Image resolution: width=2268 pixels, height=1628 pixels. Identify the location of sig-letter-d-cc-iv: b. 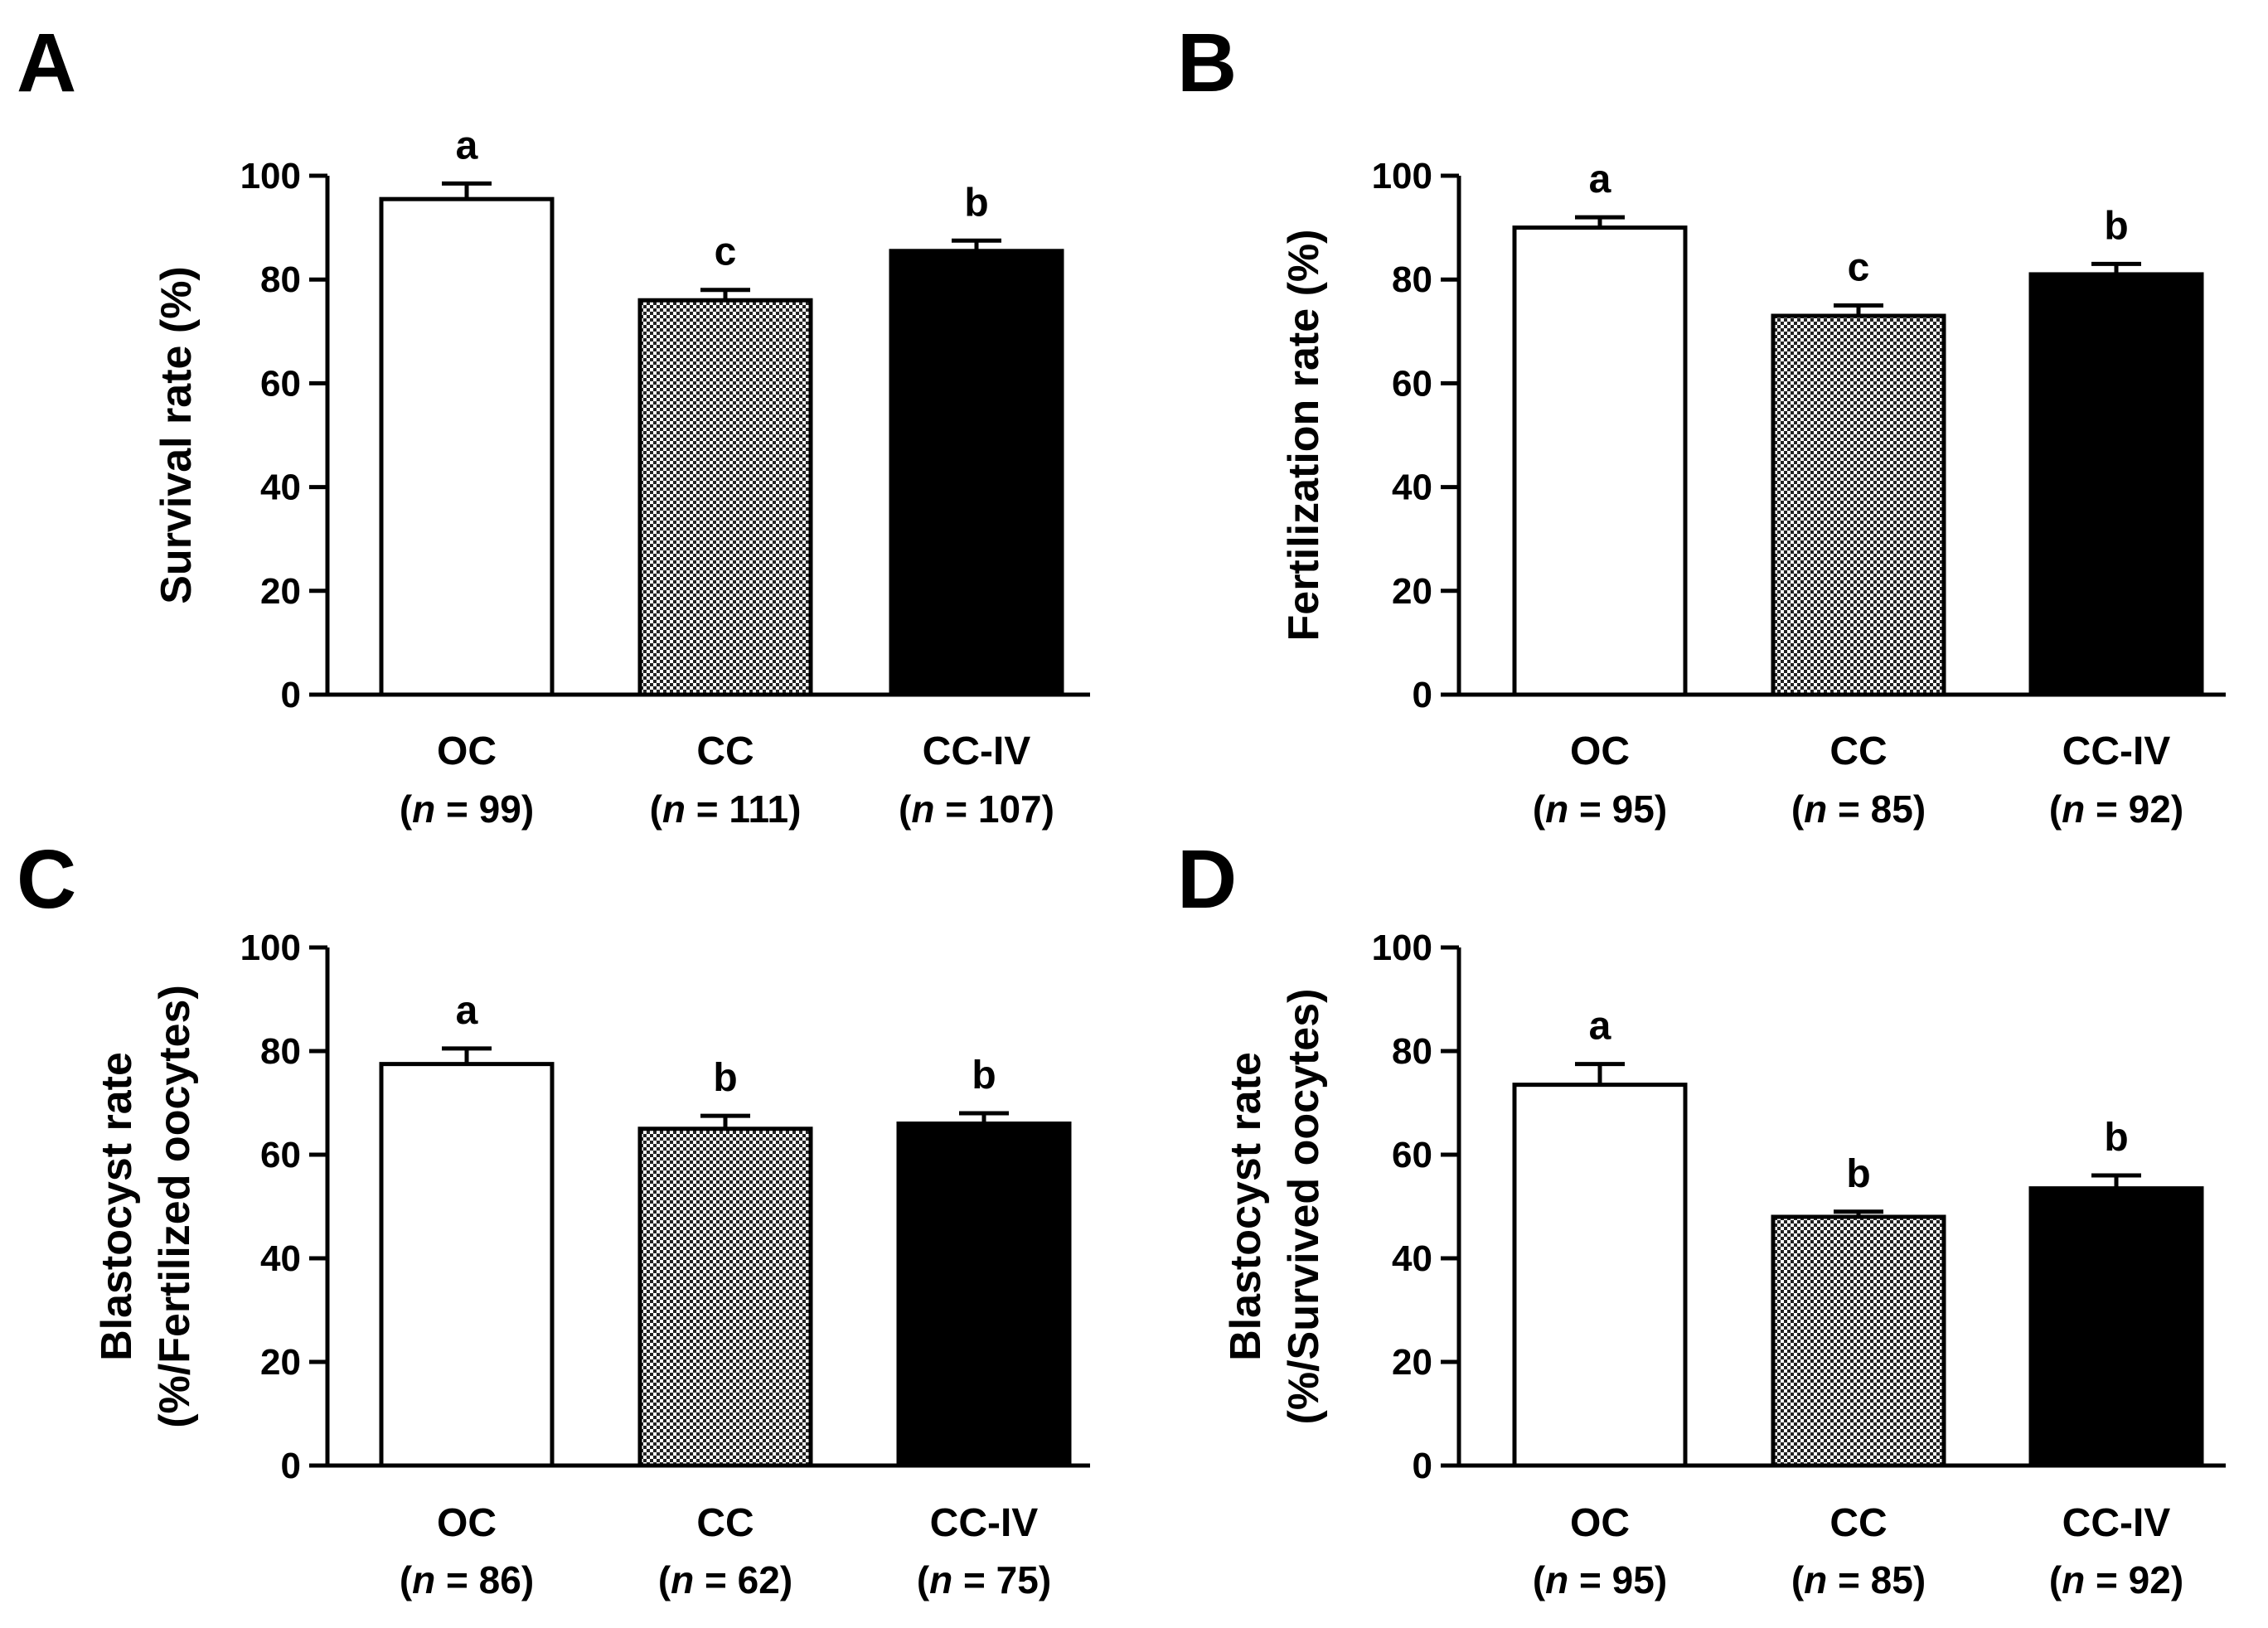
(2116, 1138).